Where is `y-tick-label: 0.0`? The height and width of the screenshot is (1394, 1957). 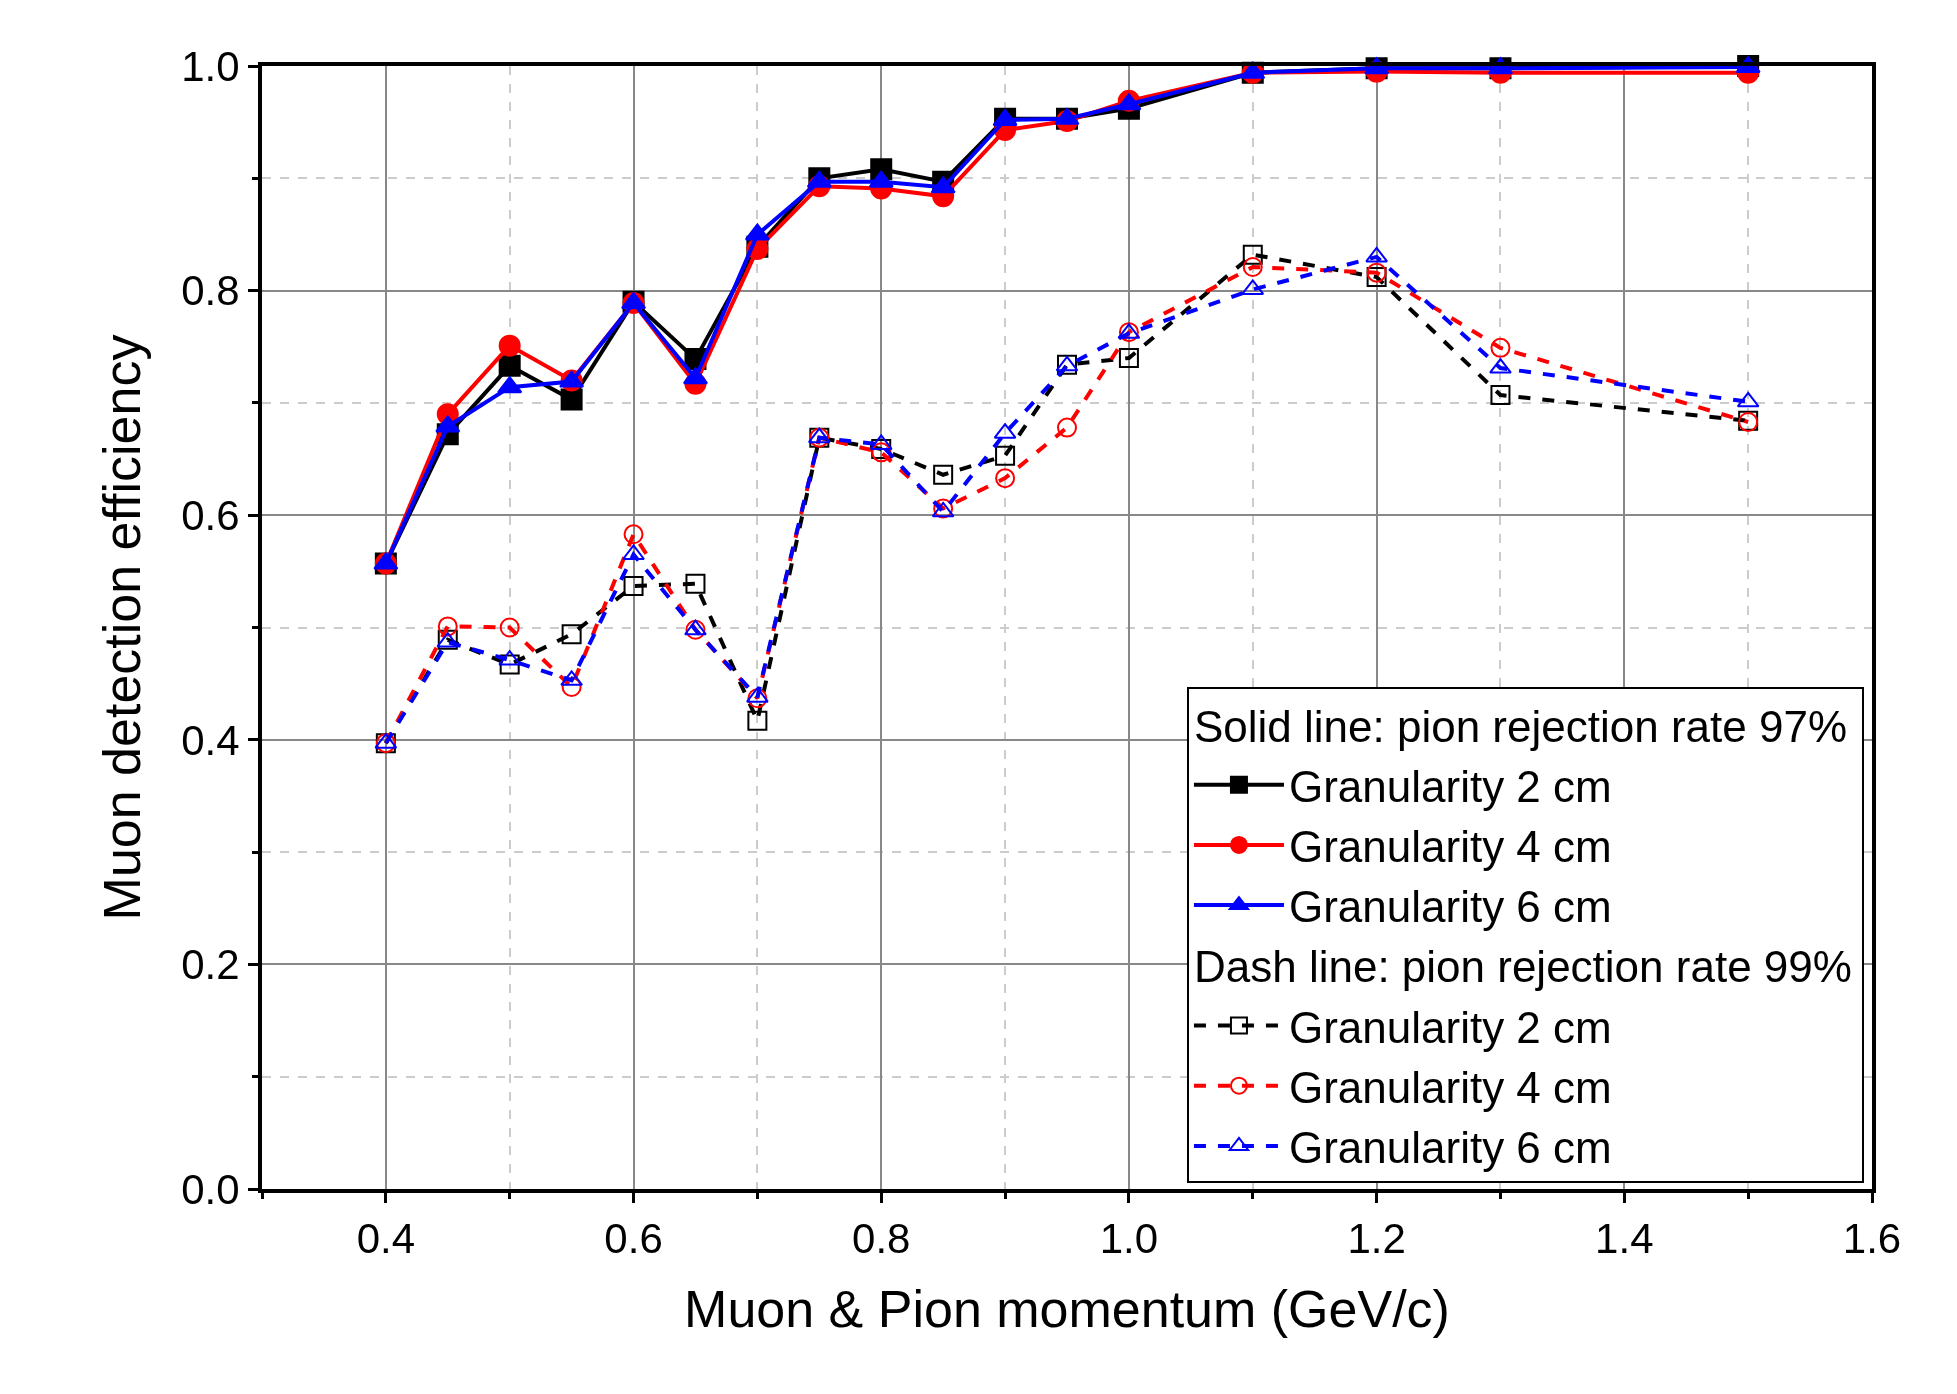 y-tick-label: 0.0 is located at coordinates (210, 1189).